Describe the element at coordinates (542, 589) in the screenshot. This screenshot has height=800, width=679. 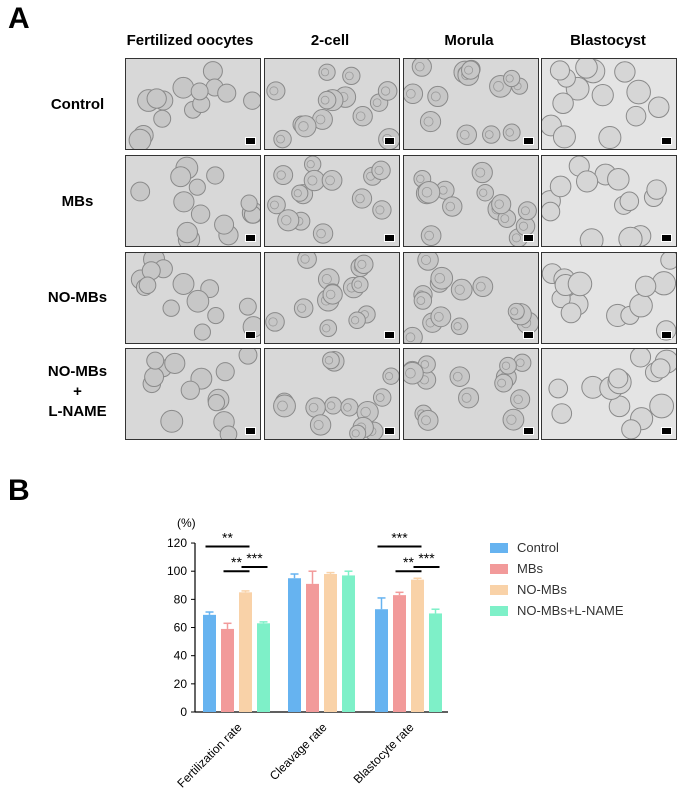
I see `legend-label: NO-MBs` at that location.